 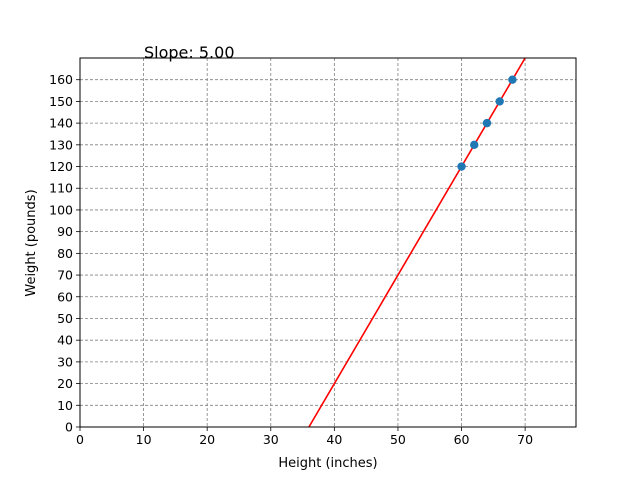 I want to click on x-tick-label: 30, so click(x=271, y=439).